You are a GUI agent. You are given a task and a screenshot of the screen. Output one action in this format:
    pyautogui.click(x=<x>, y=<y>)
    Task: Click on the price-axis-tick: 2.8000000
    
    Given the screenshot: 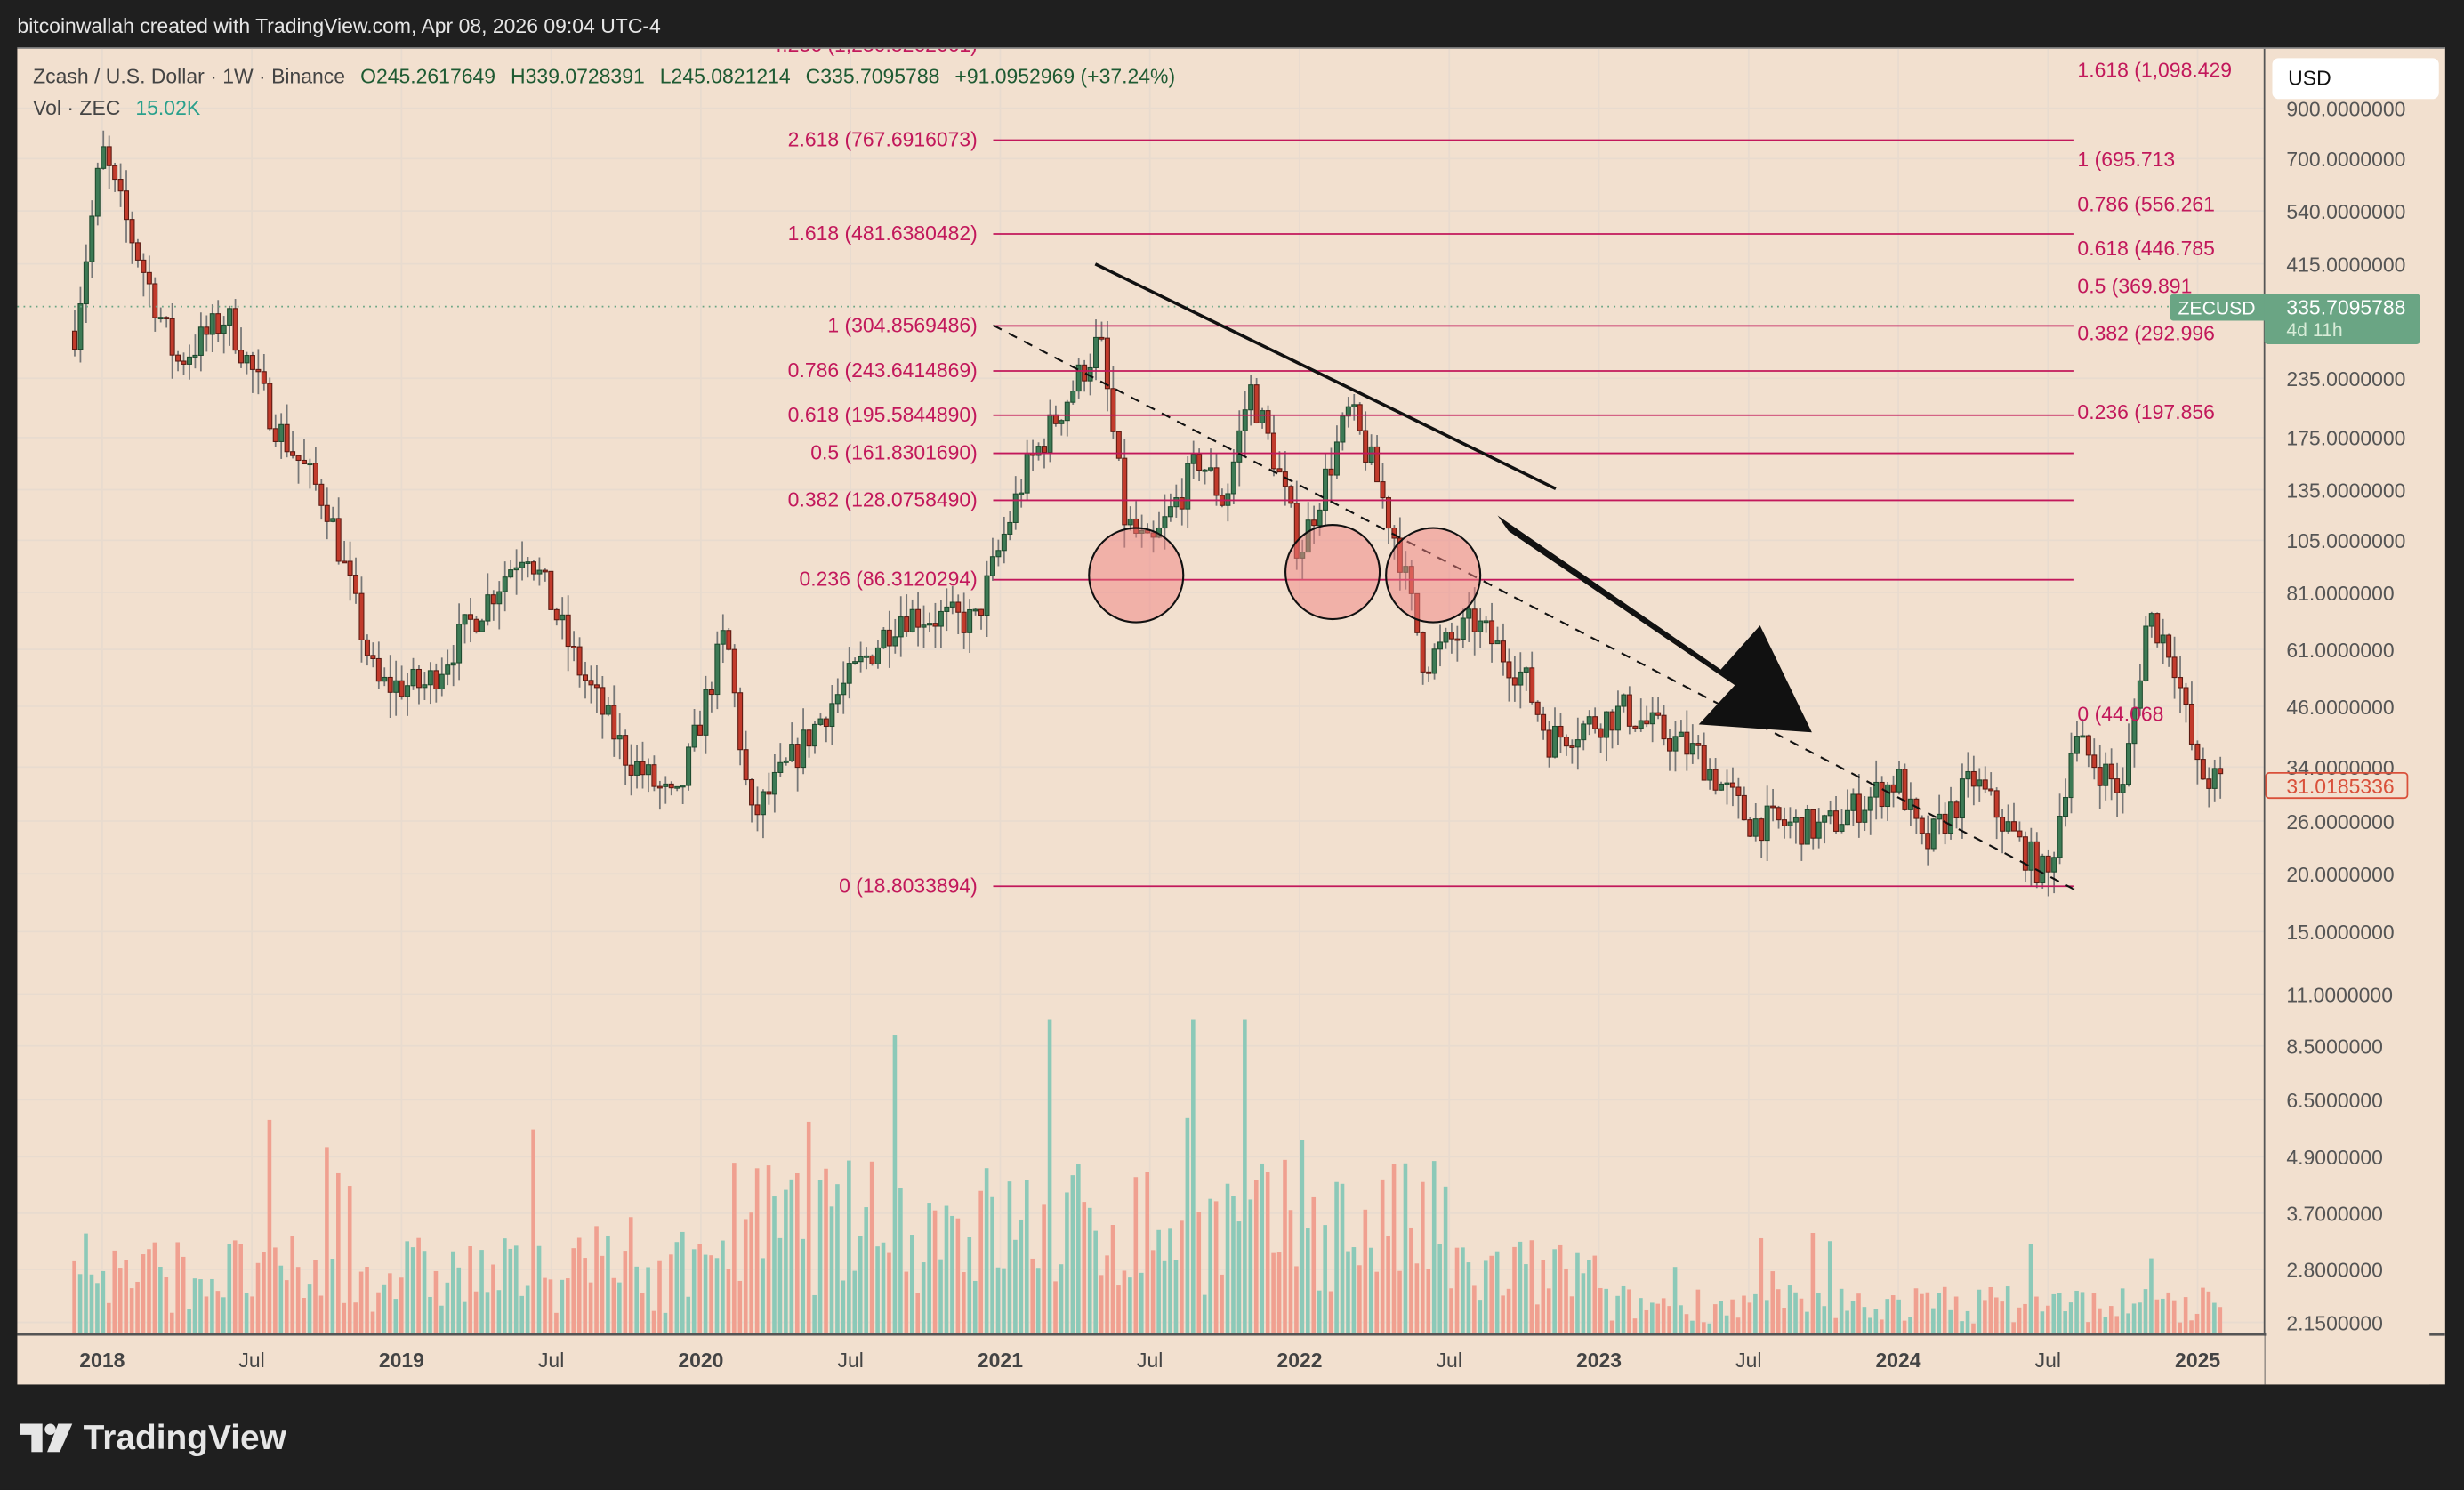 What is the action you would take?
    pyautogui.click(x=2335, y=1270)
    